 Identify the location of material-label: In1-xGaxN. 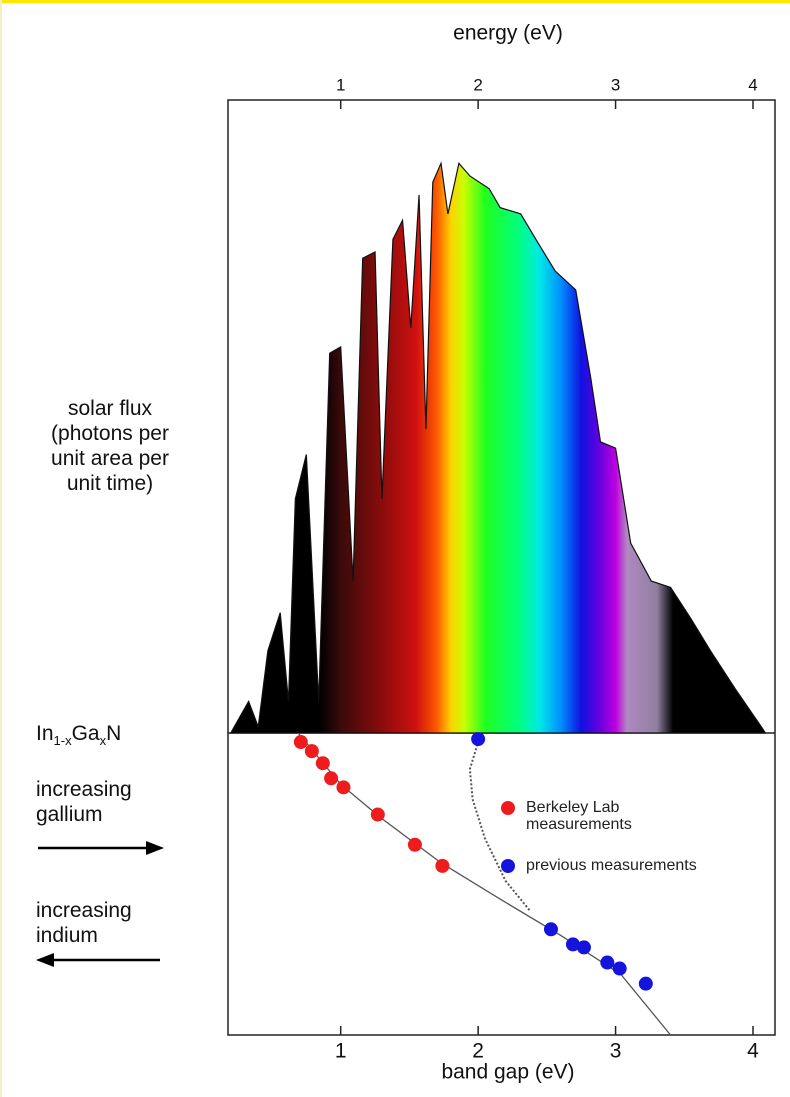
(78, 737).